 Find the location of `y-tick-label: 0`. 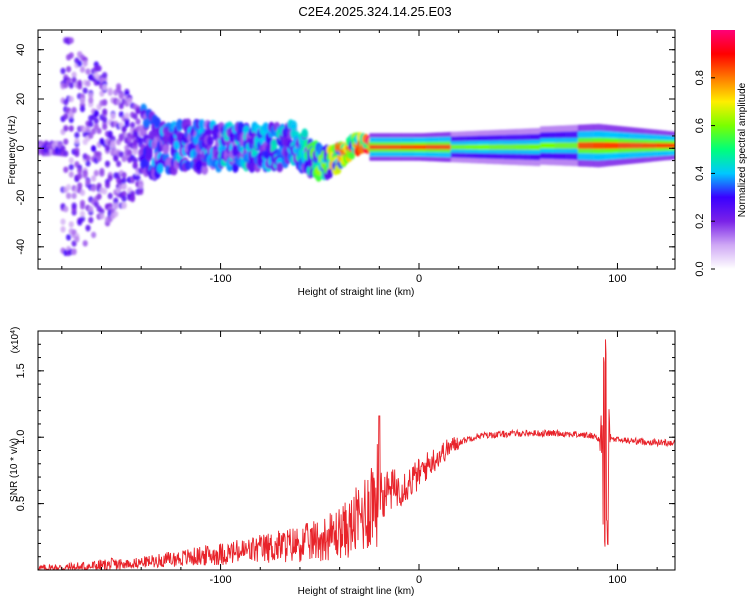

y-tick-label: 0 is located at coordinates (21, 148).